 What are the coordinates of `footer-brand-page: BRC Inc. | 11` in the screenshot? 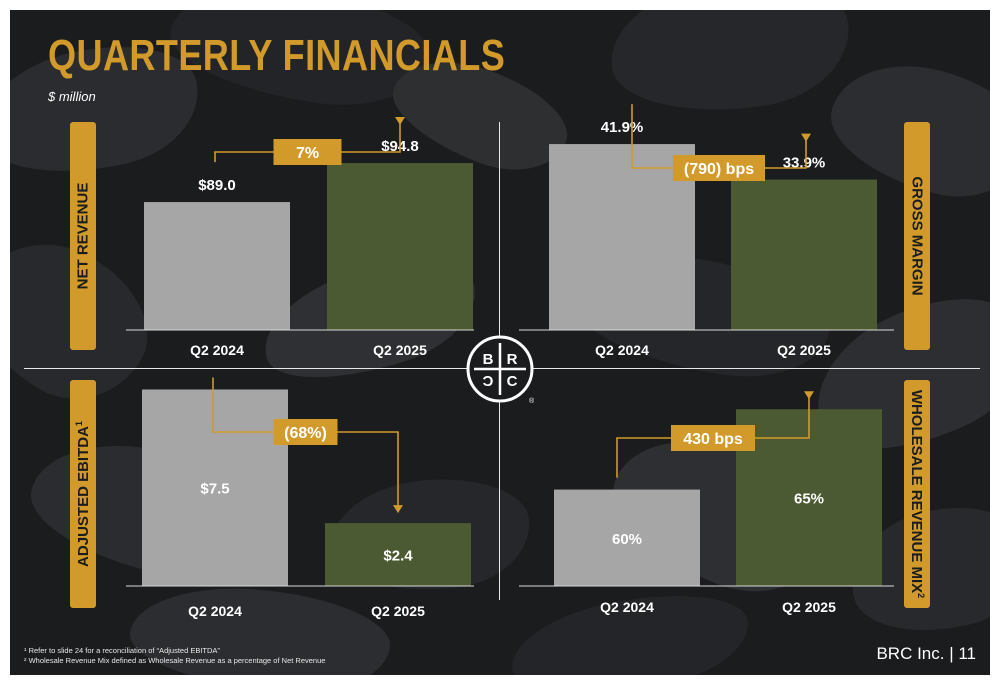 It's located at (926, 653).